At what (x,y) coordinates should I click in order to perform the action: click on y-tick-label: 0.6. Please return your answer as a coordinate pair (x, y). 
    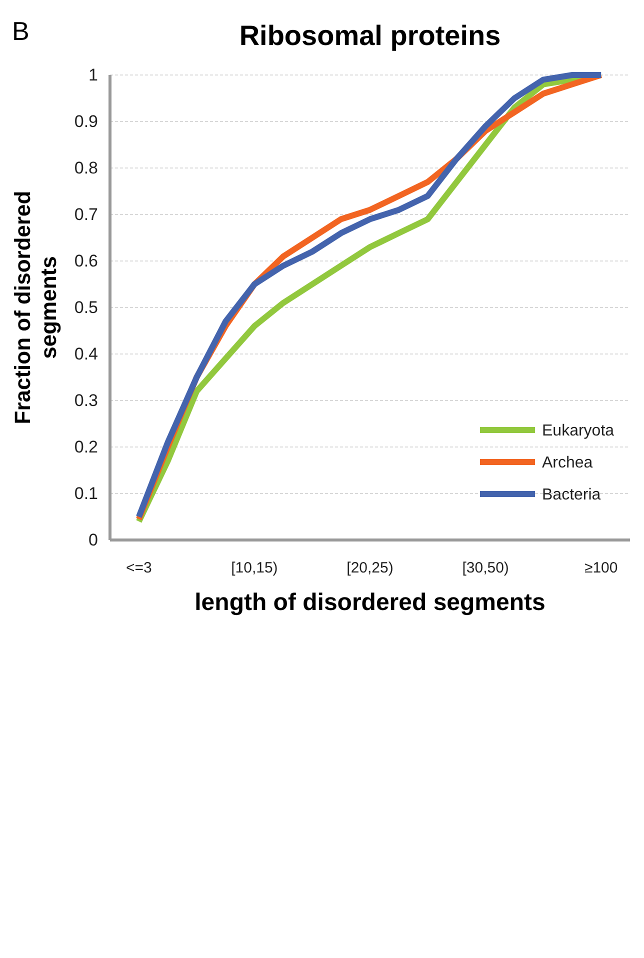
    Looking at the image, I should click on (86, 260).